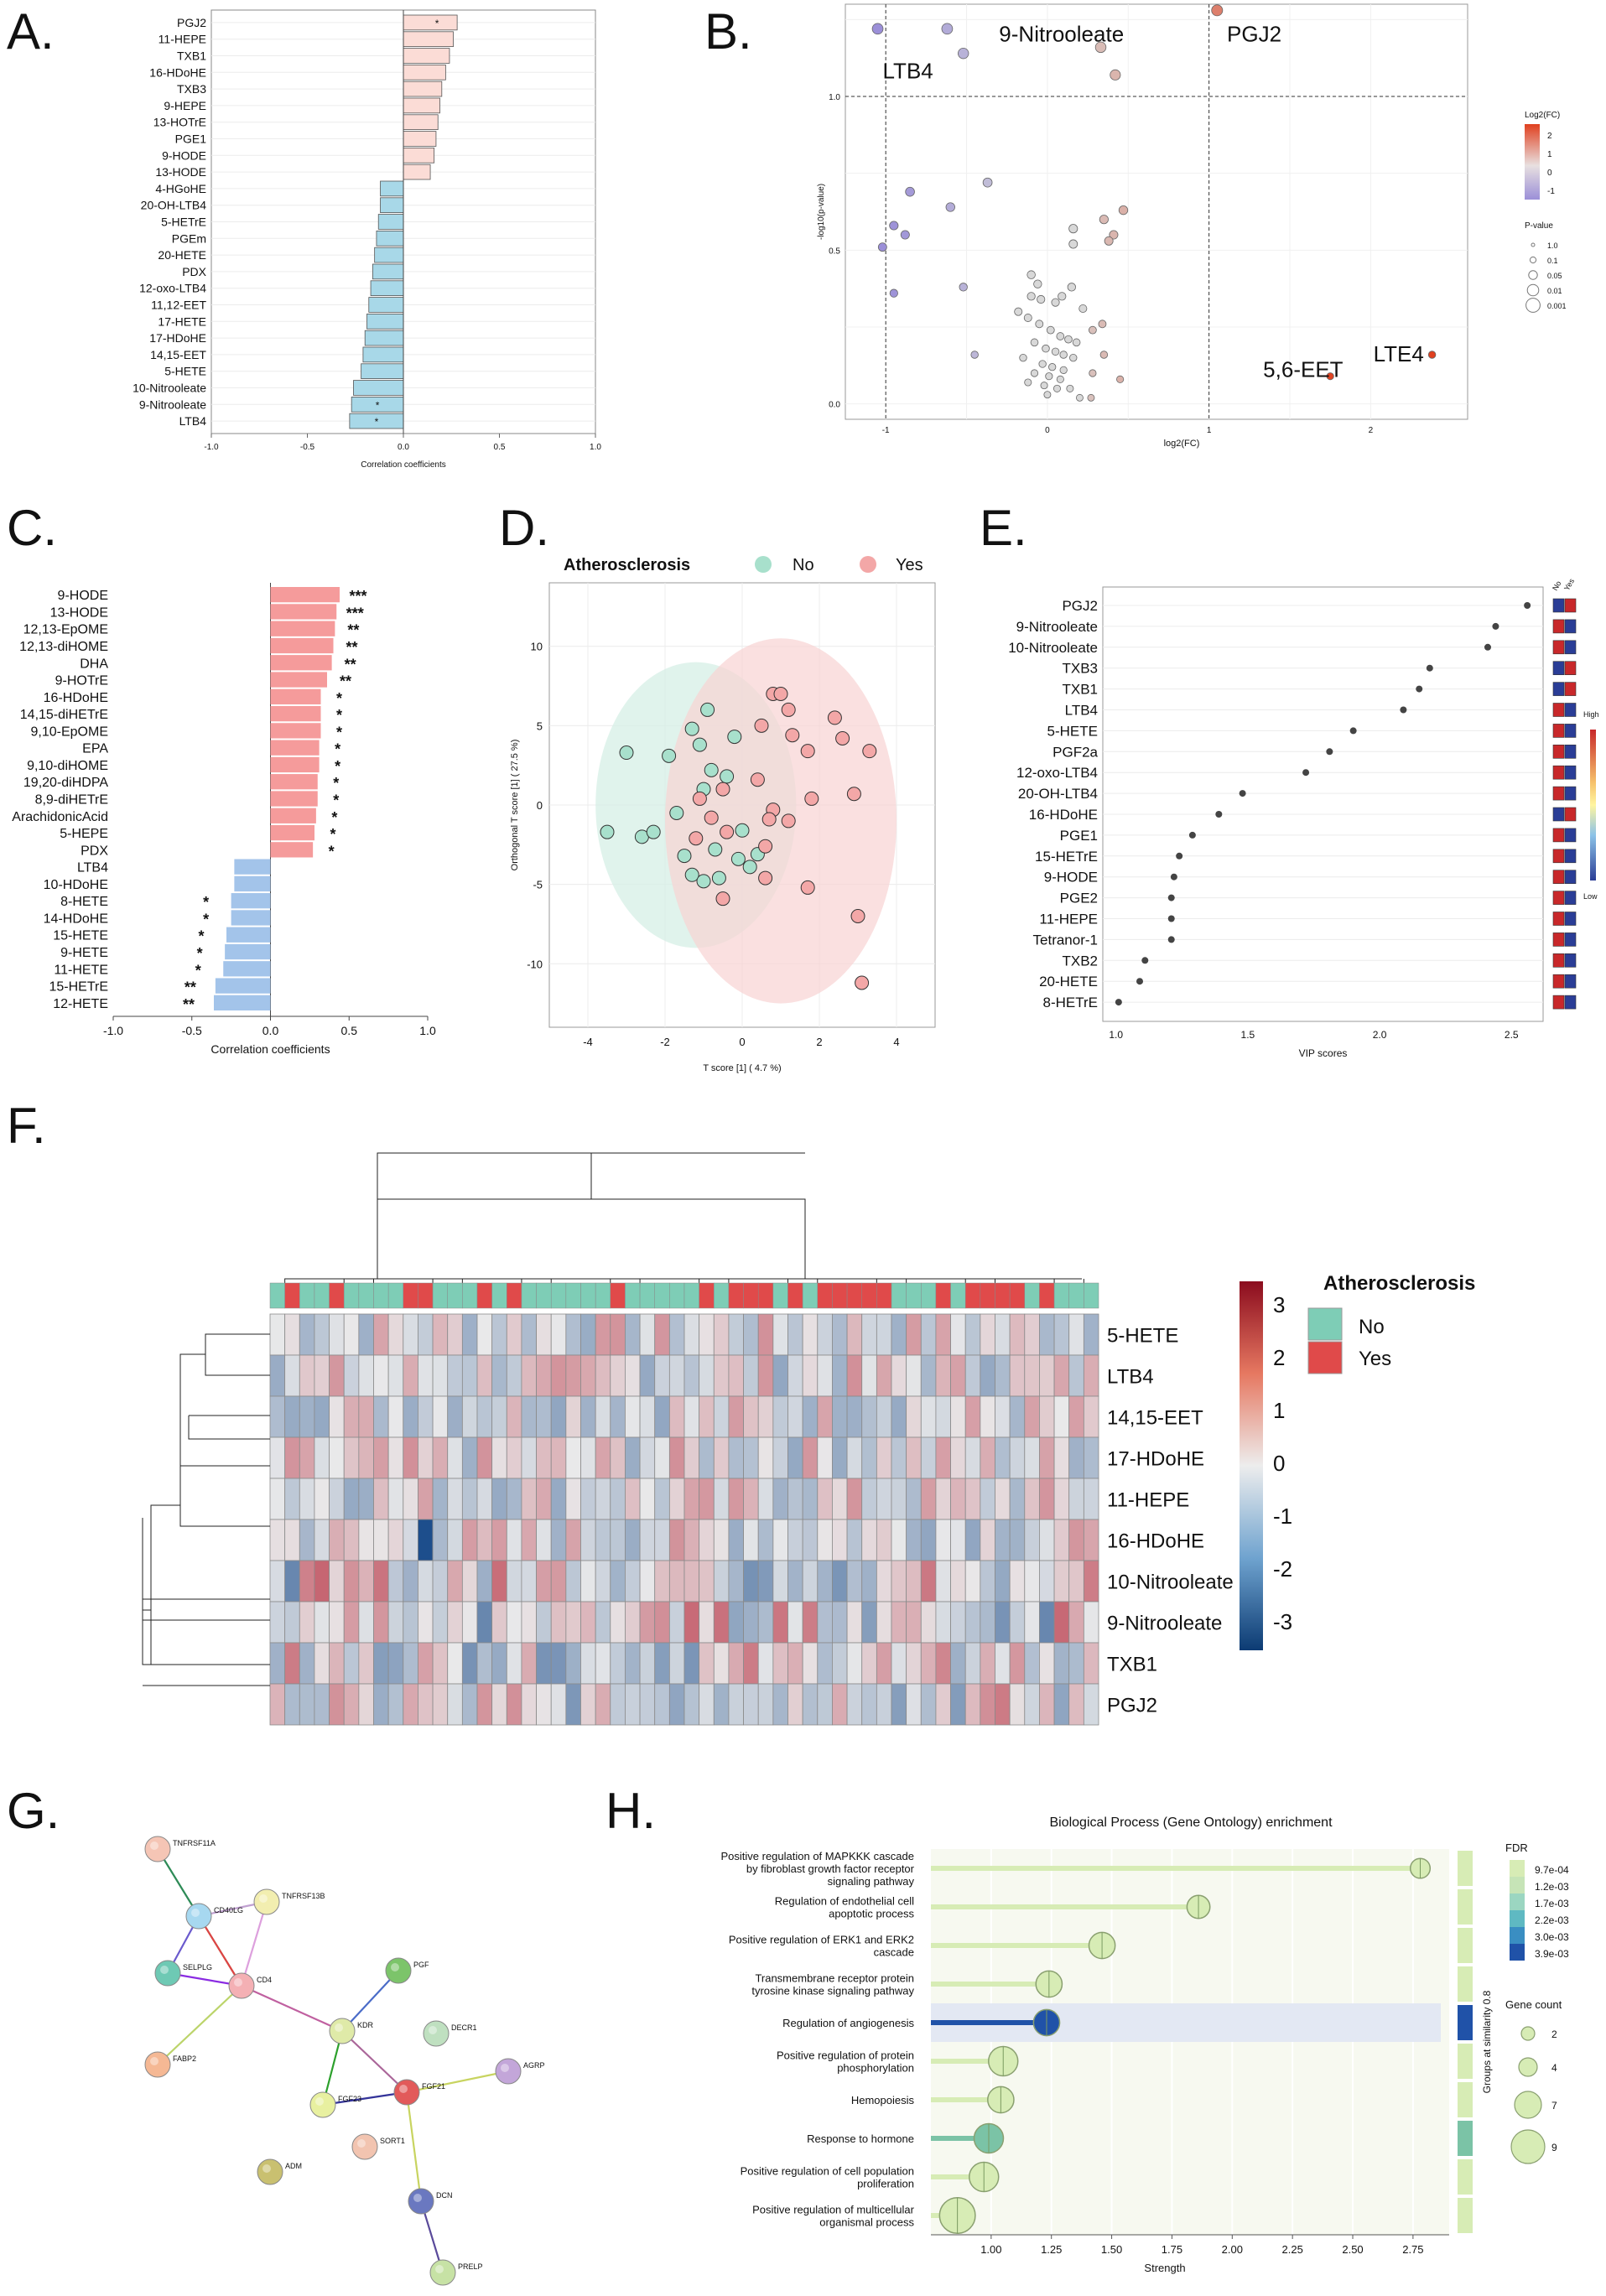 The image size is (1606, 2296). I want to click on panel-g-node-highlight, so click(404, 2089).